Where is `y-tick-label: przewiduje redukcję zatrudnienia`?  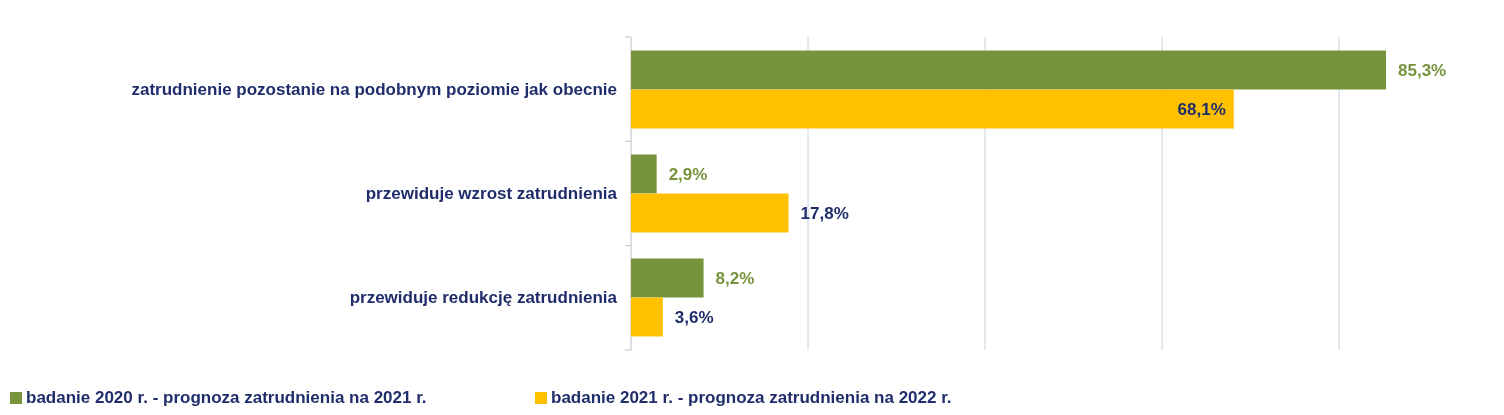
y-tick-label: przewiduje redukcję zatrudnienia is located at coordinates (483, 298).